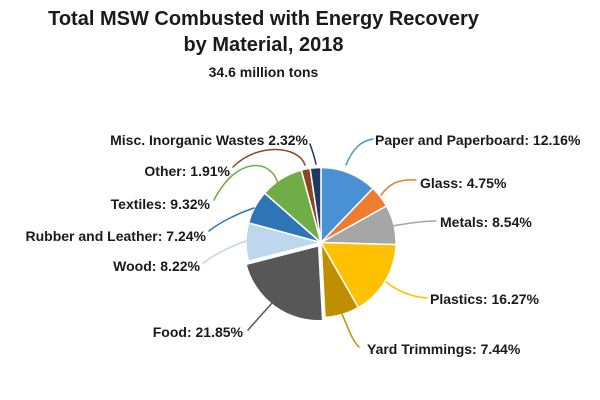  What do you see at coordinates (263, 72) in the screenshot?
I see `chart-subtitle: 34.6 million tons` at bounding box center [263, 72].